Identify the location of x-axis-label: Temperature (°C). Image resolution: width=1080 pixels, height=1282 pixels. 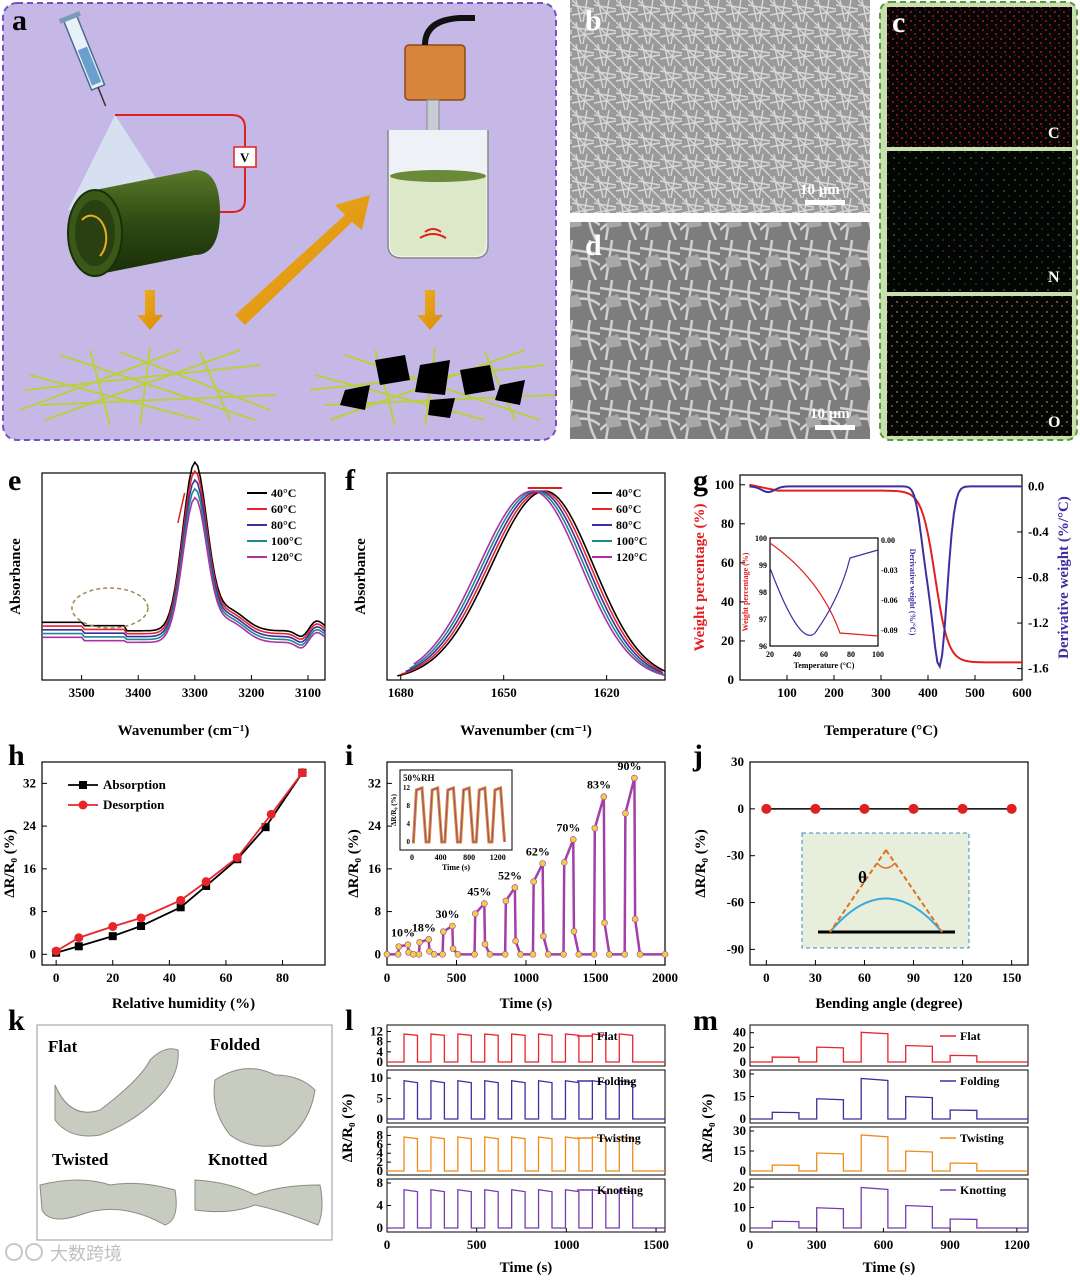
(881, 731).